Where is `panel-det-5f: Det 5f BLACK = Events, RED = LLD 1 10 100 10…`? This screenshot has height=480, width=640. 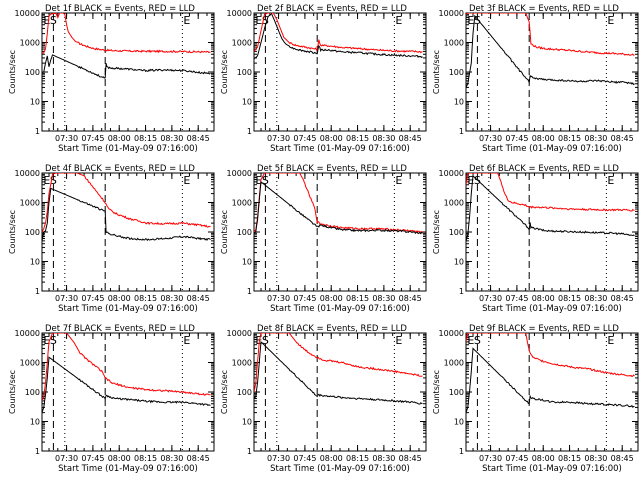
panel-det-5f: Det 5f BLACK = Events, RED = LLD 1 10 100 10… is located at coordinates (323, 239).